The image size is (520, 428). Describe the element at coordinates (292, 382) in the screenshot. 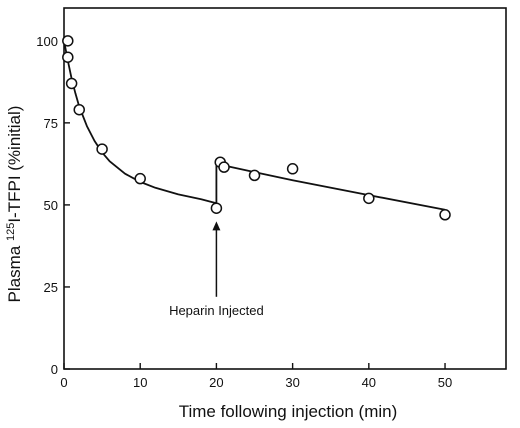

I see `x-tick-label: 30` at that location.